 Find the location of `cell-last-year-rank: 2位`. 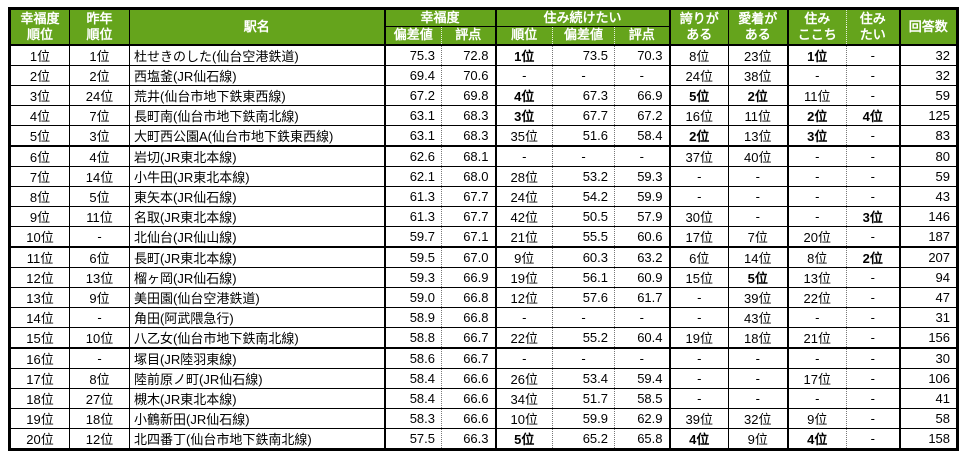

cell-last-year-rank: 2位 is located at coordinates (99, 75).